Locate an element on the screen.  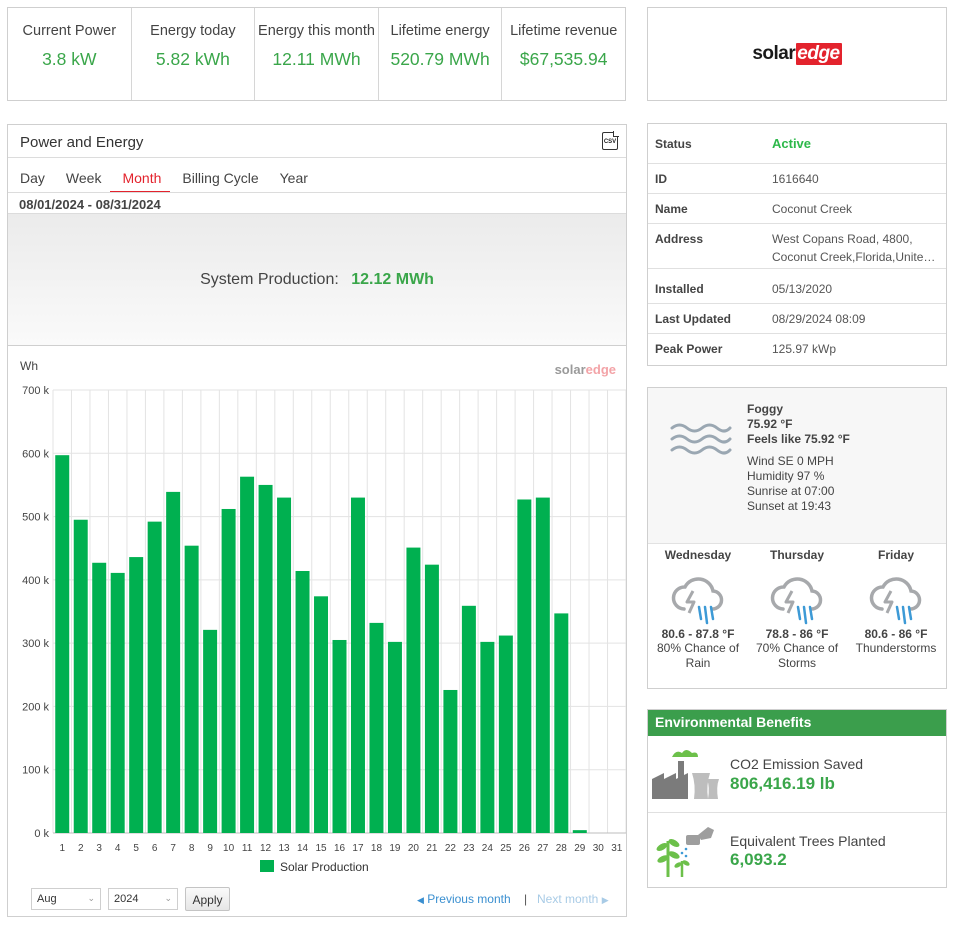
kpi-label: Lifetime energy is located at coordinates (440, 31).